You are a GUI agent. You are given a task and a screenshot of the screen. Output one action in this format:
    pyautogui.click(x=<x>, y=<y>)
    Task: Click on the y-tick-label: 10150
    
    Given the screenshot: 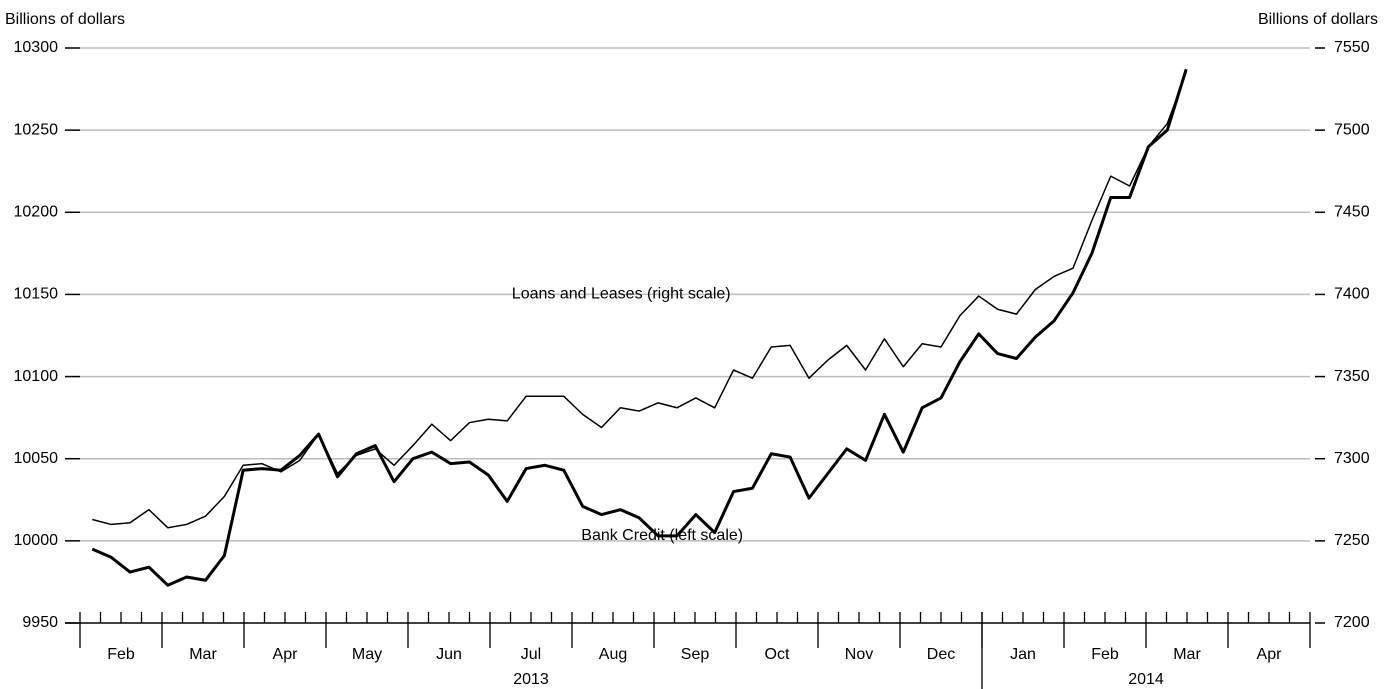 What is the action you would take?
    pyautogui.click(x=36, y=294)
    